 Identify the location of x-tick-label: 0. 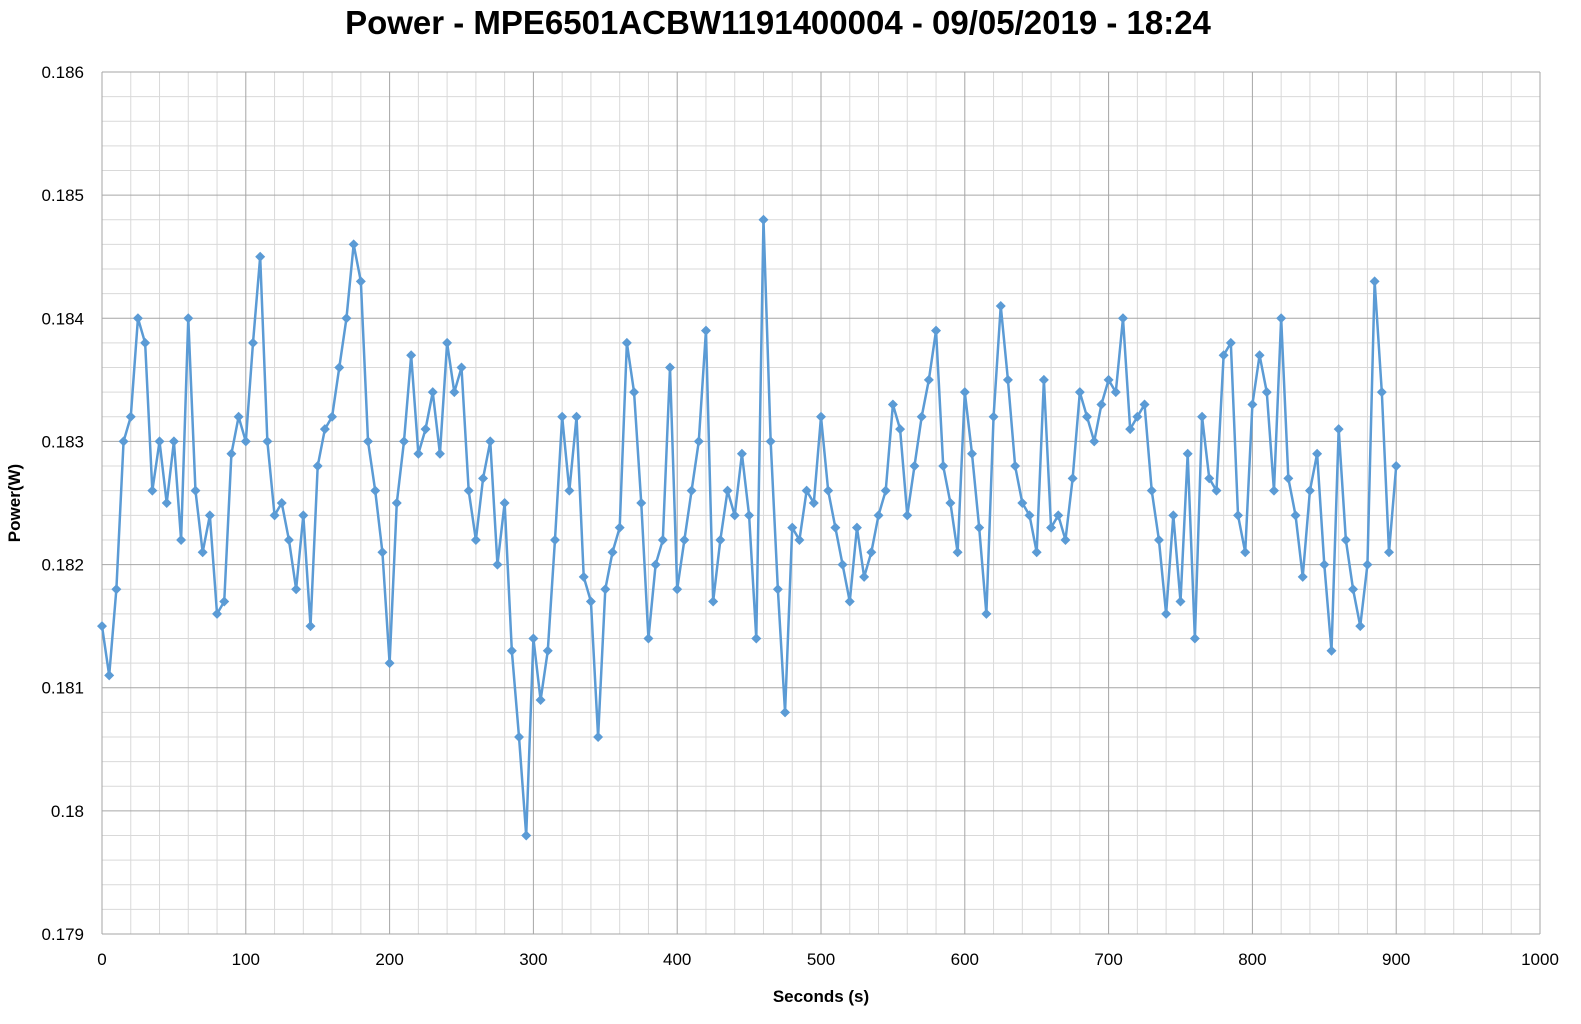
(101, 959).